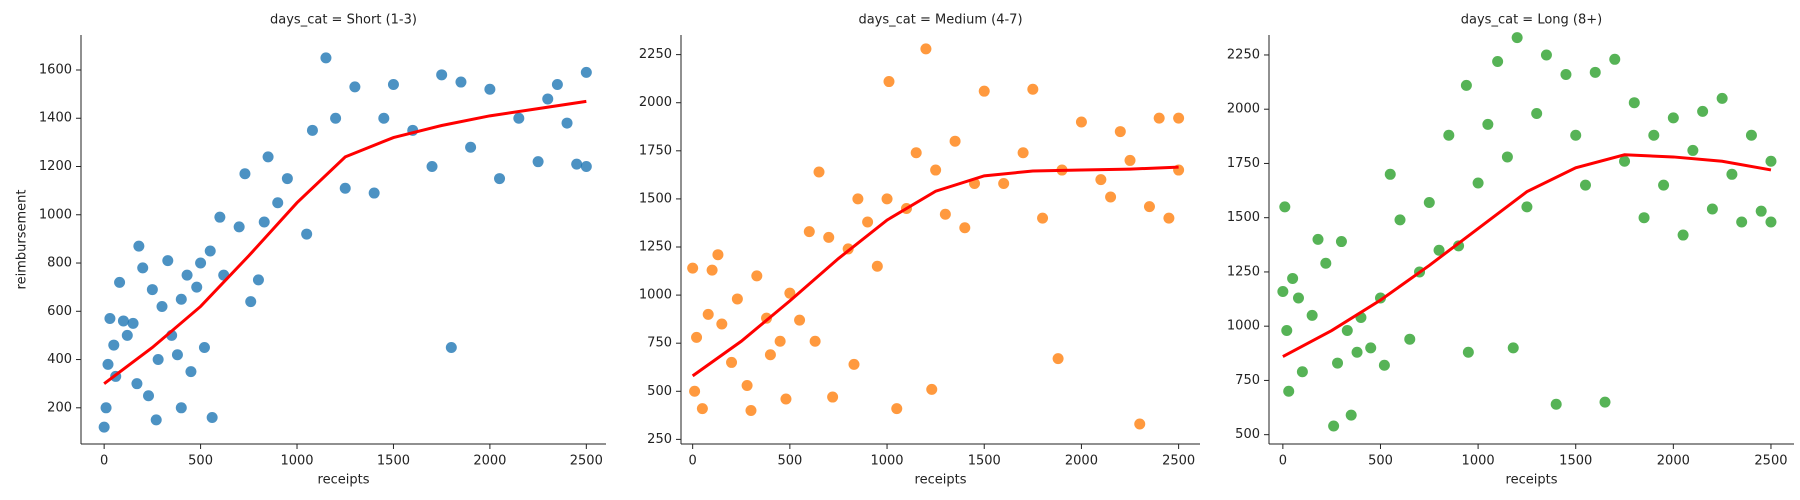 Image resolution: width=1800 pixels, height=500 pixels. What do you see at coordinates (55, 214) in the screenshot?
I see `y-tick-label: 1000` at bounding box center [55, 214].